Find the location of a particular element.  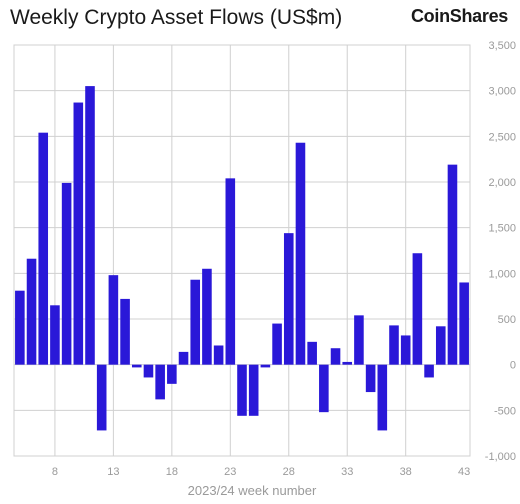

y-tick-label: 500 is located at coordinates (507, 320).